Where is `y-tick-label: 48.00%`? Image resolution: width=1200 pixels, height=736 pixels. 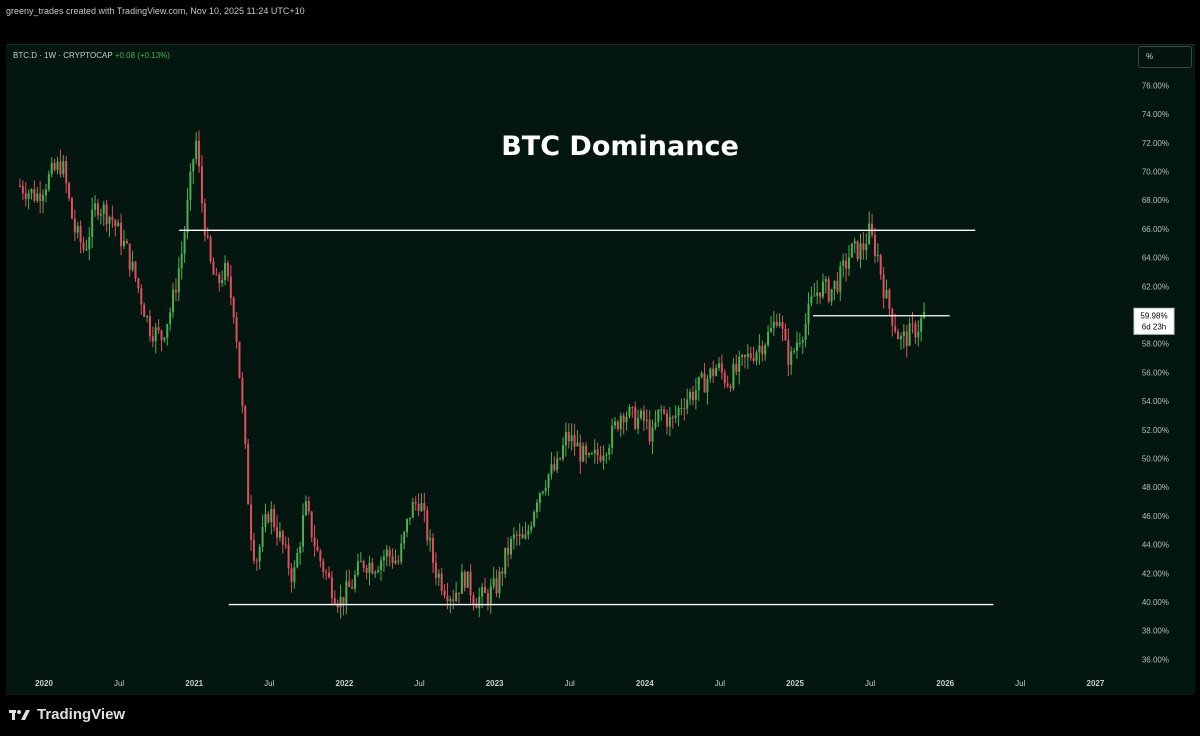
y-tick-label: 48.00% is located at coordinates (1155, 487).